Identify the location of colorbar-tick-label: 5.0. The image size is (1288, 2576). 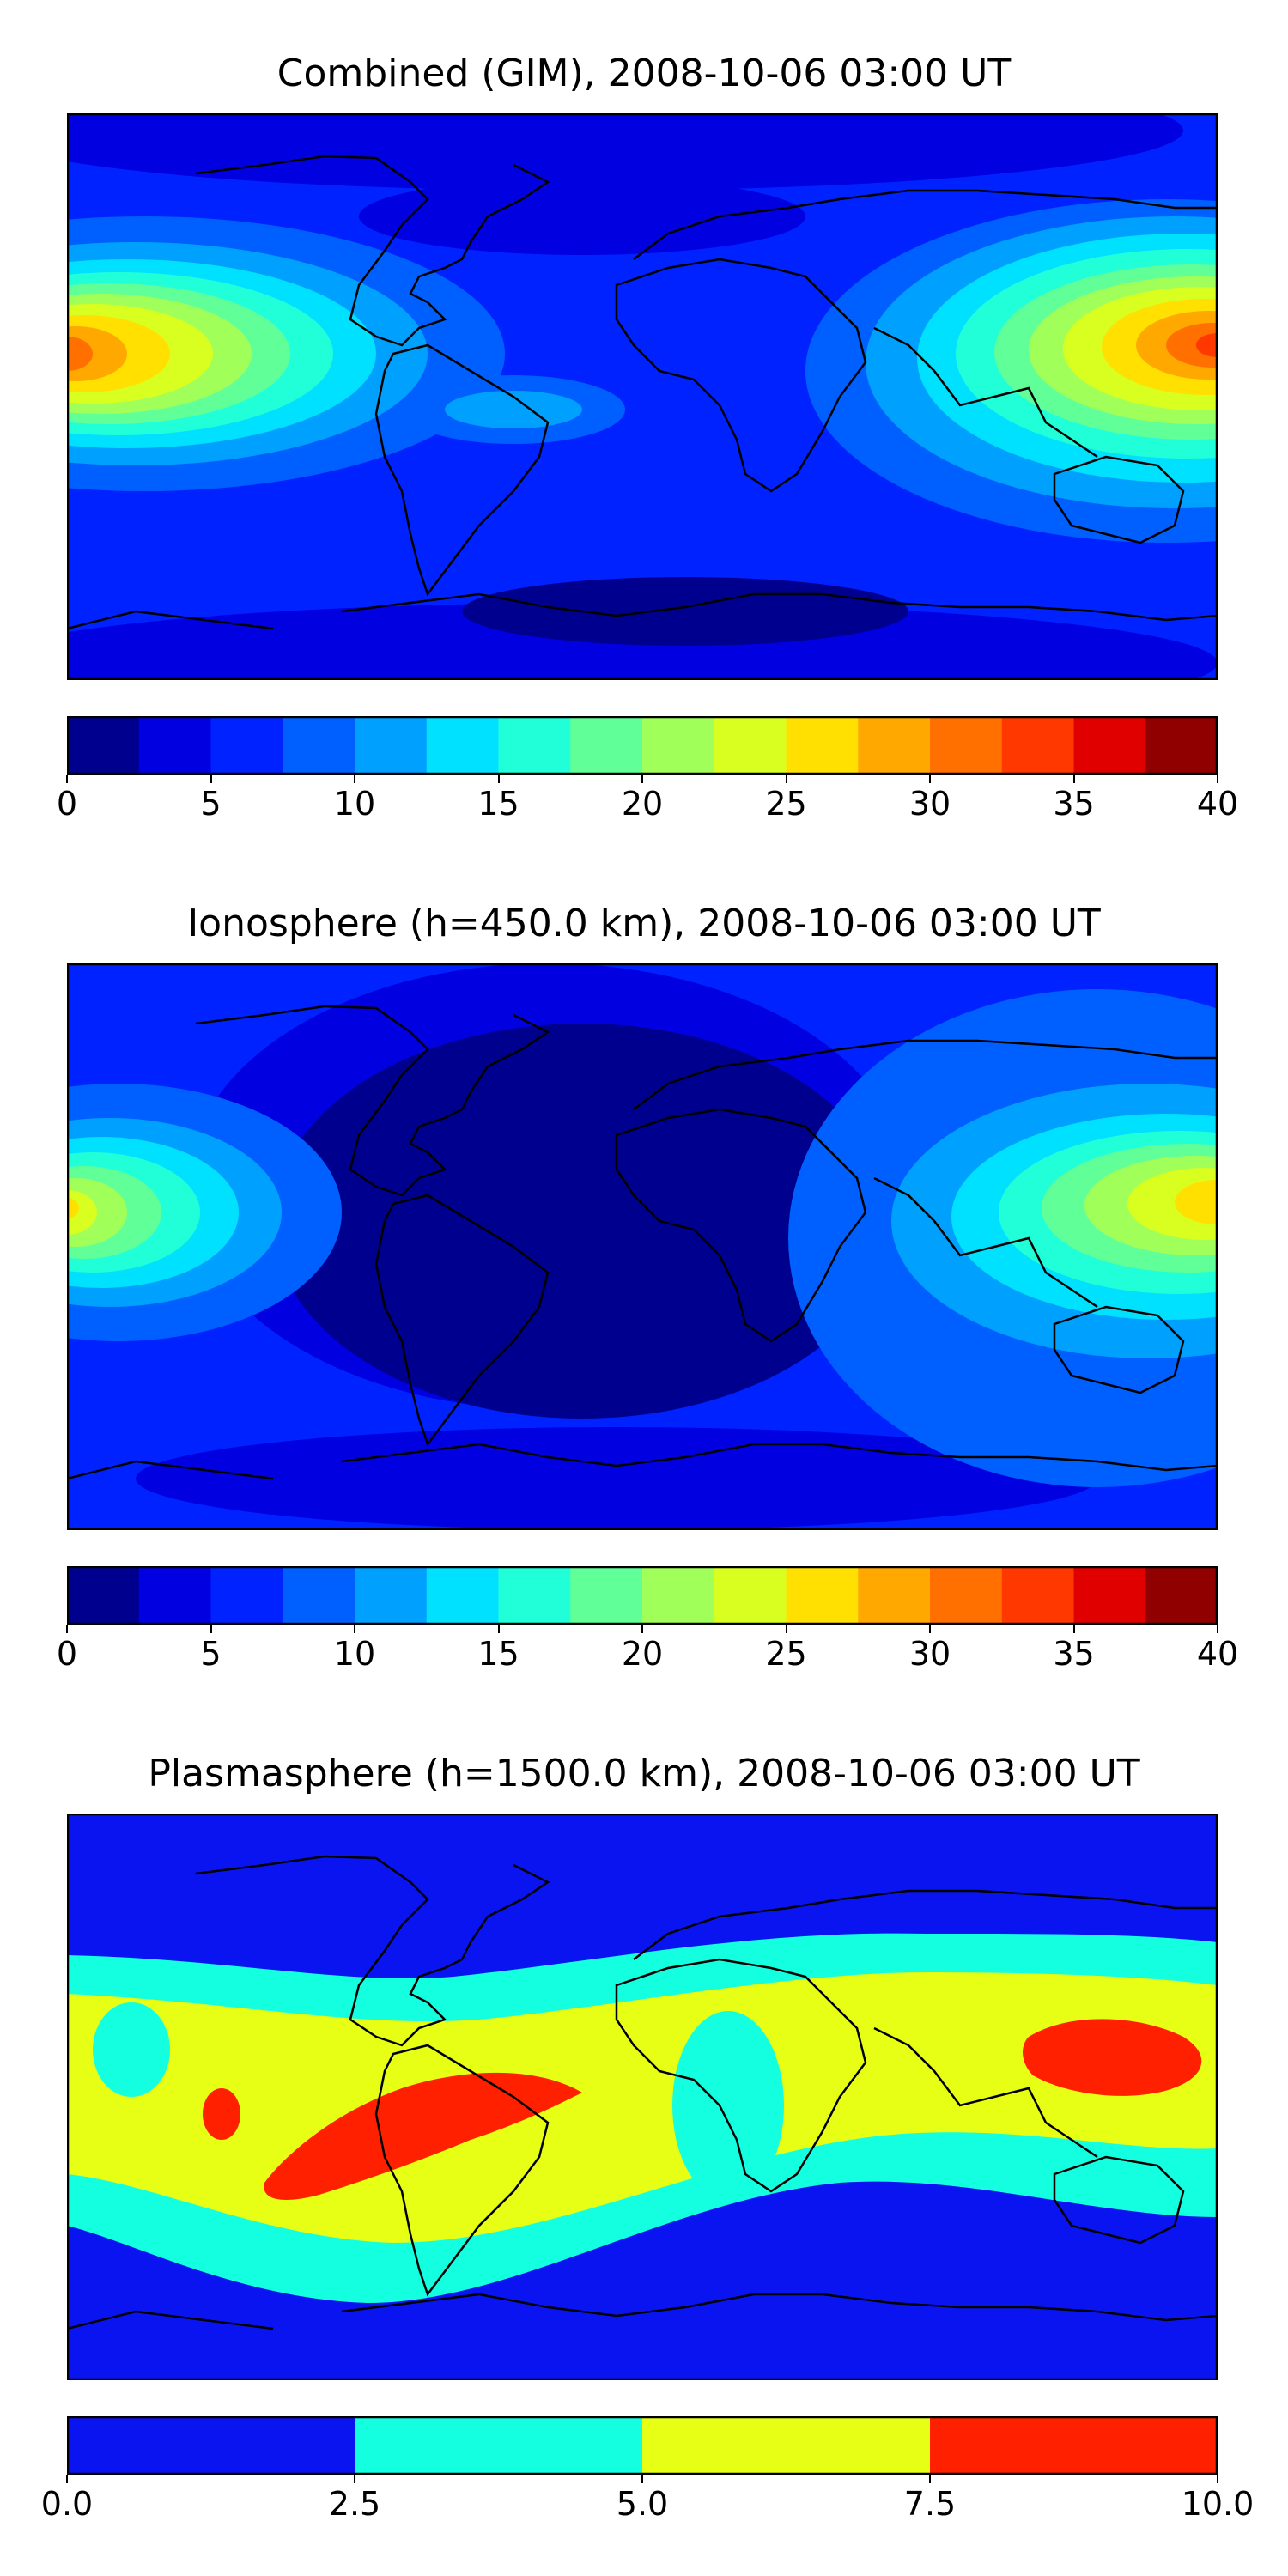
(642, 2504).